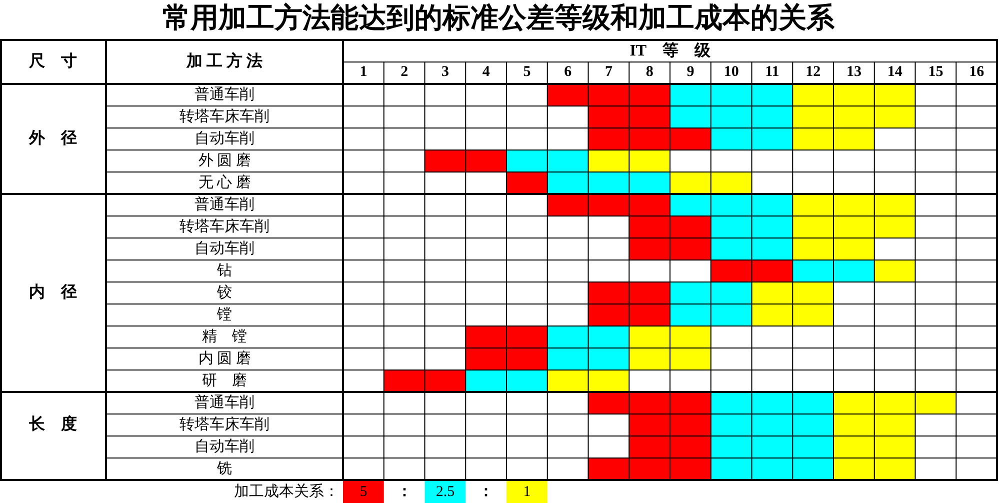  What do you see at coordinates (499, 18) in the screenshot?
I see `chart-title: 常用加工方法能达到的标准公差等级和加工成本的关系` at bounding box center [499, 18].